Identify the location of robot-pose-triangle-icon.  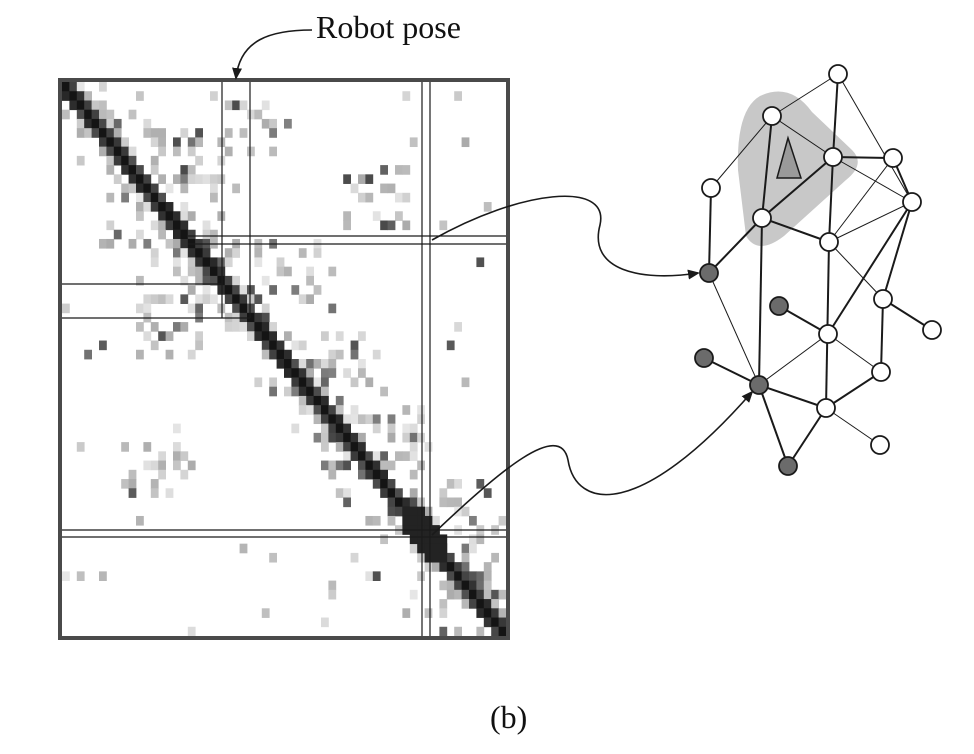
(789, 157).